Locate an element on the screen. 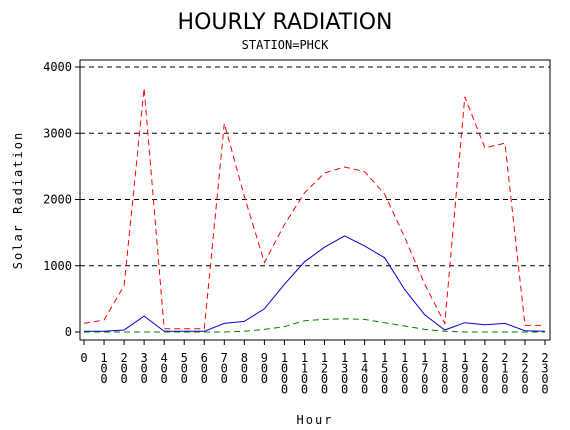  x-axis-label: Hour is located at coordinates (315, 420).